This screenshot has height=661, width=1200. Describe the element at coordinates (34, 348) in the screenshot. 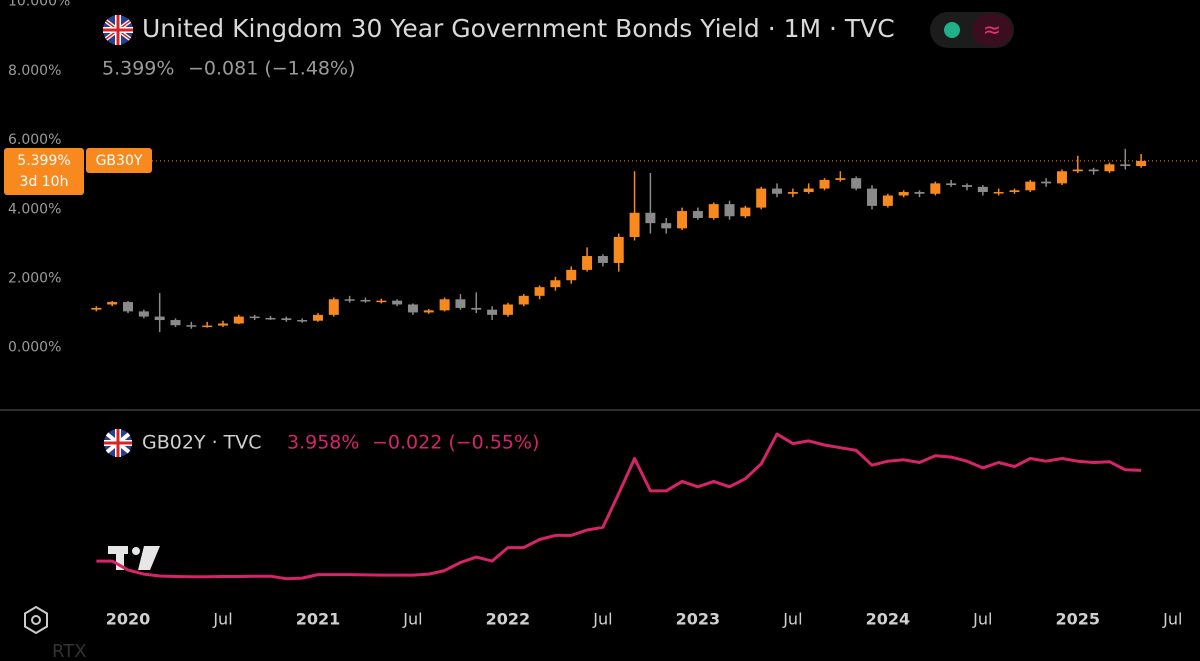

I see `y-tick-label: 0.000%` at that location.